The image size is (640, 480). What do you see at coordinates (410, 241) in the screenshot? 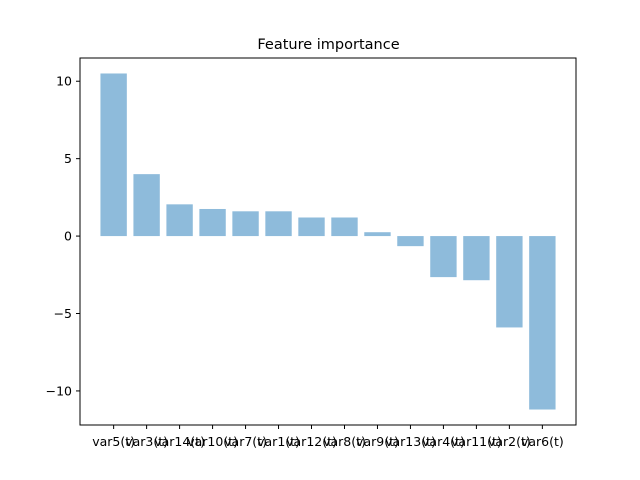
I see `bar-var13(t)` at bounding box center [410, 241].